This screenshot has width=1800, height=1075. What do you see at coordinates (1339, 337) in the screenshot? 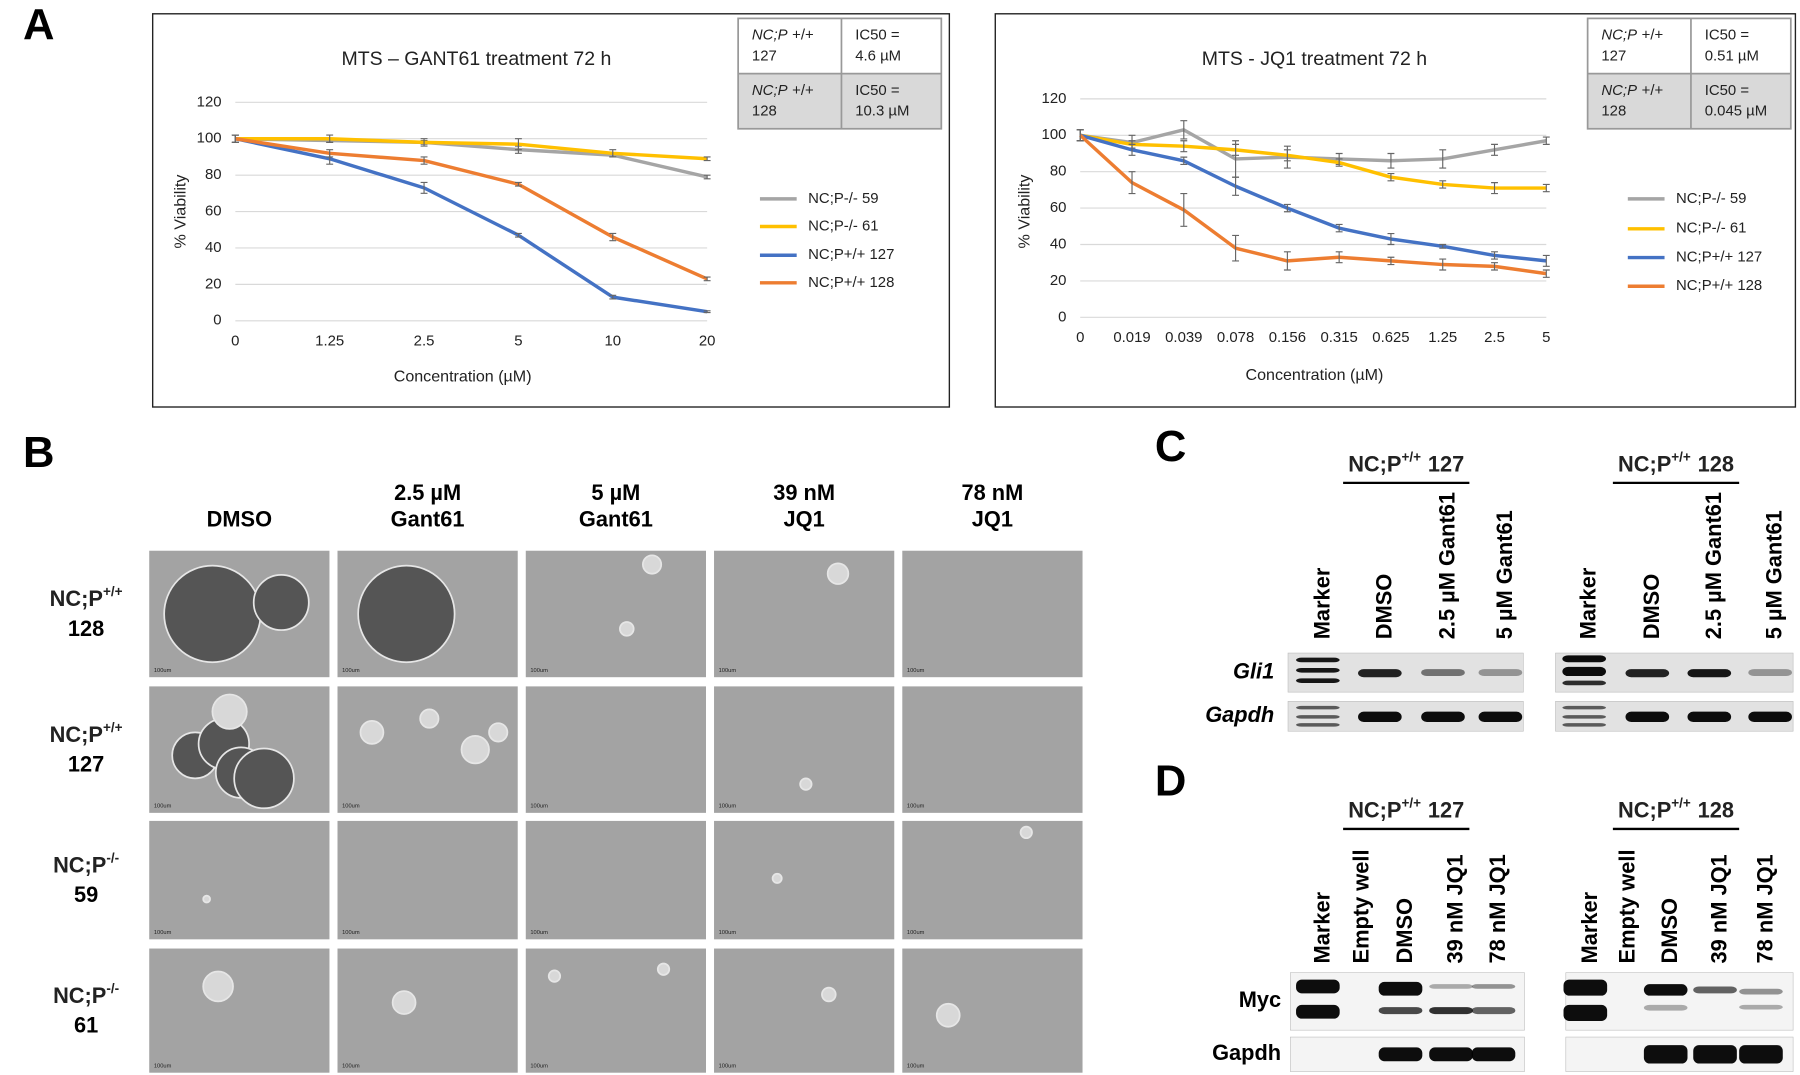
I see `x-tick-label: 0.315` at bounding box center [1339, 337].